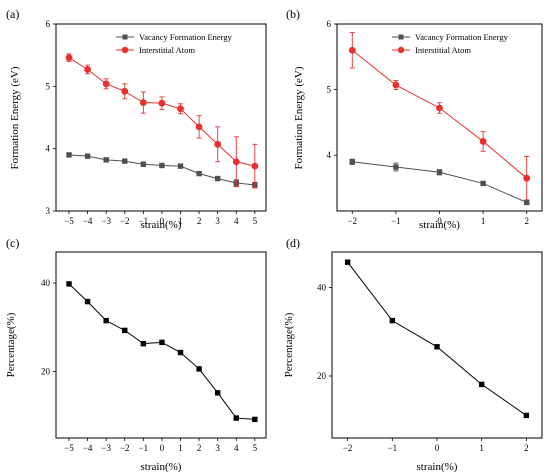  Describe the element at coordinates (329, 155) in the screenshot. I see `y-tick-label: 4` at that location.